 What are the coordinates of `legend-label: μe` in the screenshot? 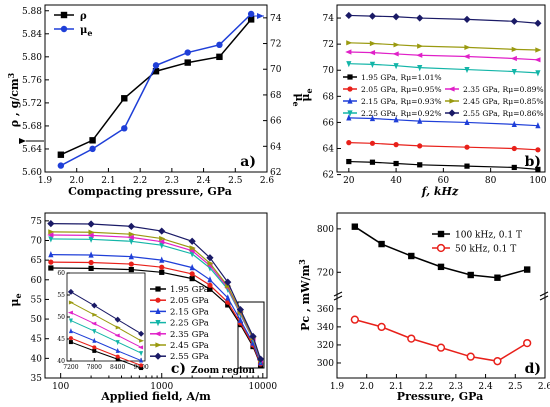 It's located at (86, 31).